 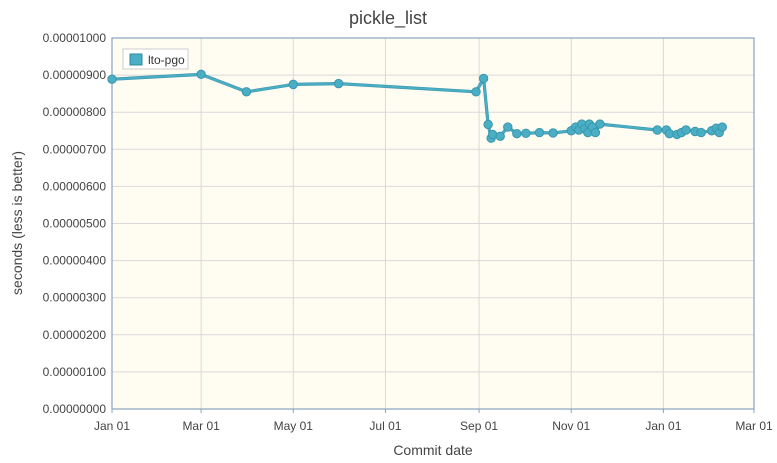 I want to click on legend: lto-pgo, so click(x=155, y=59).